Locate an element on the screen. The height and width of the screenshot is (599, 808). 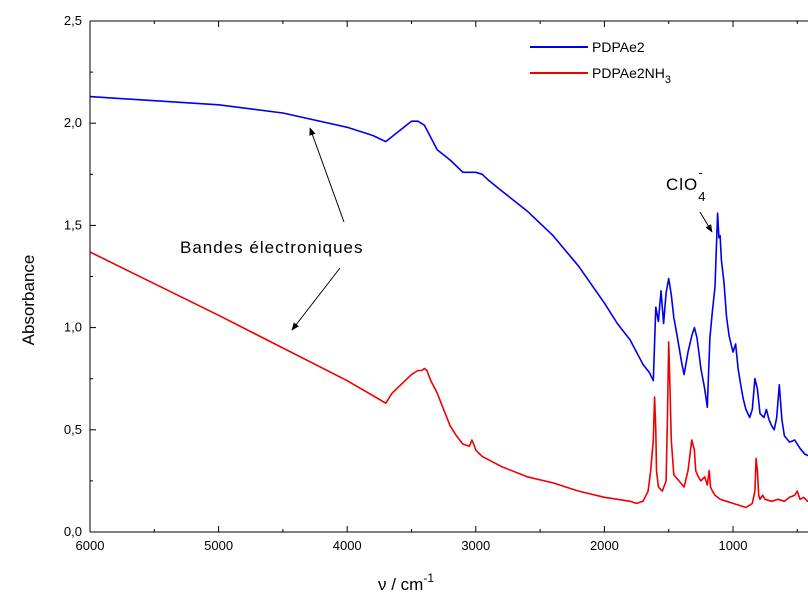
annotation-bandes-electroniques: Bandes électroniques is located at coordinates (272, 247).